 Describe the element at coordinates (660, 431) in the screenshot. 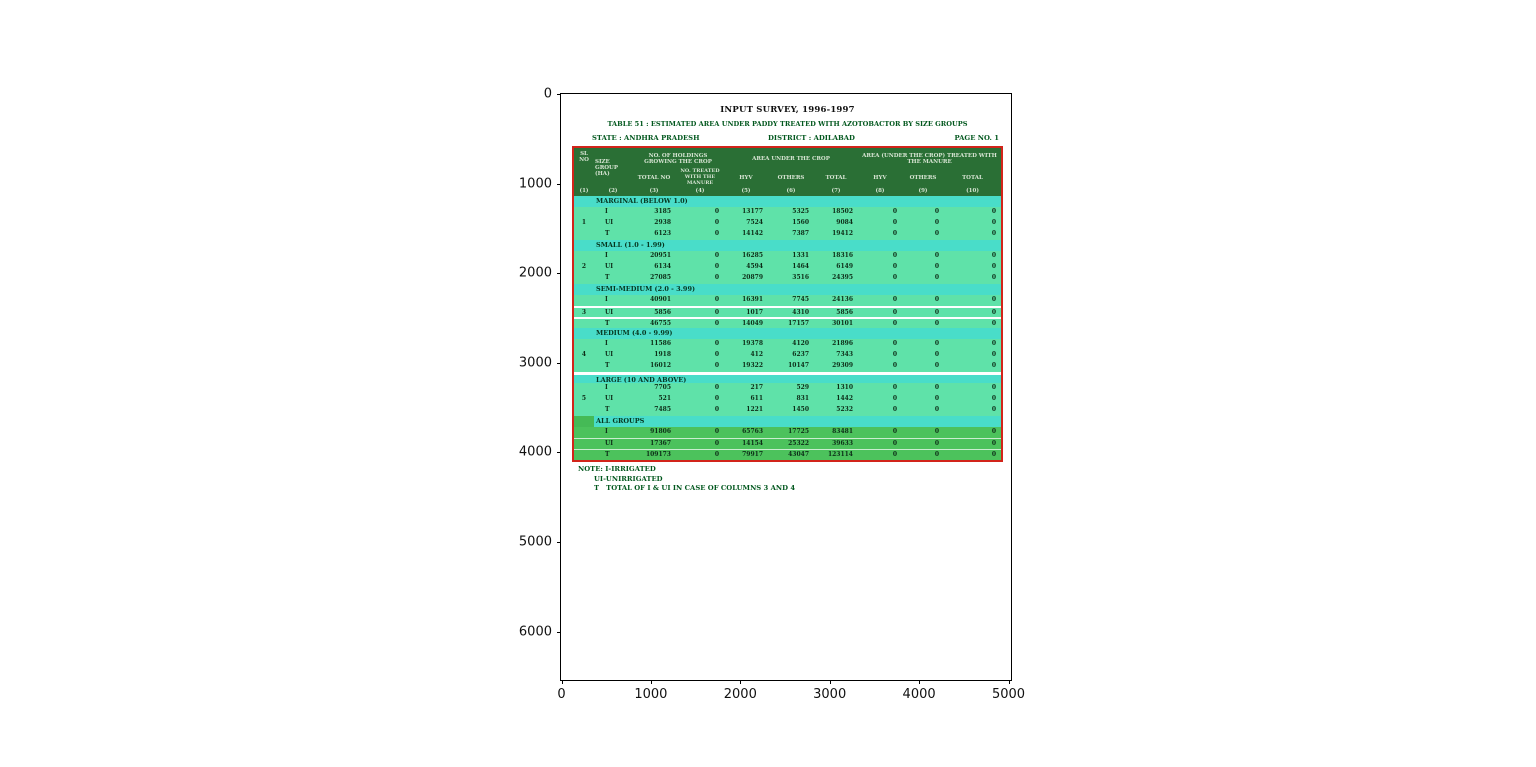

I see `value-cell: 91806` at that location.